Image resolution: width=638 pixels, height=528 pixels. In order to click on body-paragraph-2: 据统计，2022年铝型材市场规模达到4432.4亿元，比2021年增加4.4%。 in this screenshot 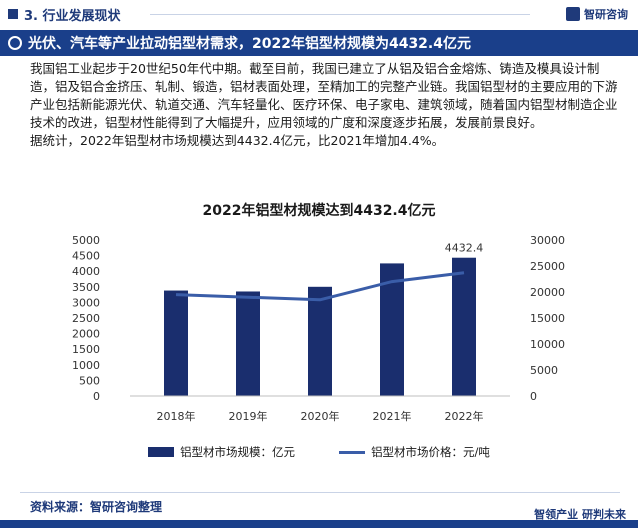, I will do `click(237, 140)`.